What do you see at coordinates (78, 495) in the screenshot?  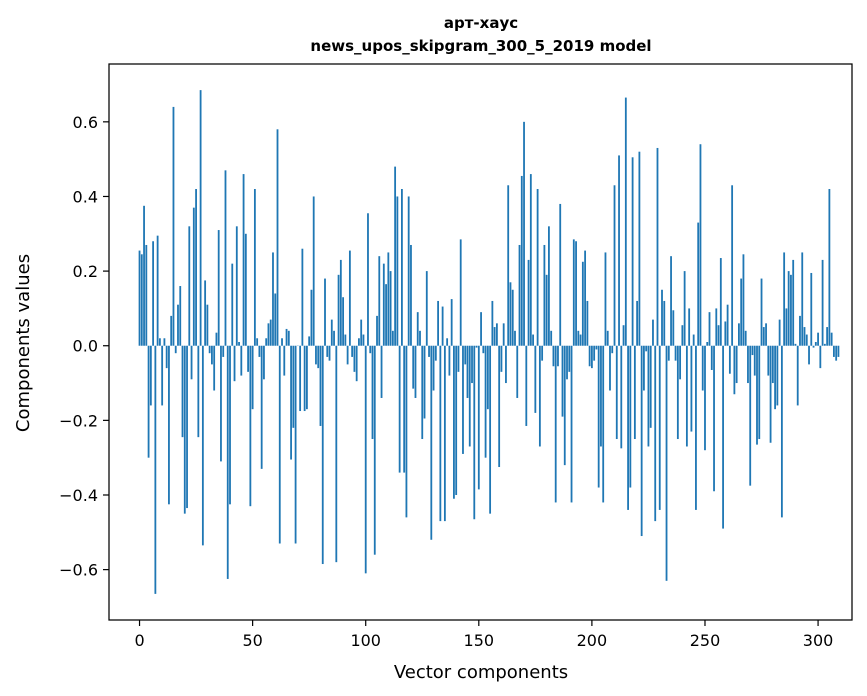 I see `y-tick-label-1: −0.4` at bounding box center [78, 495].